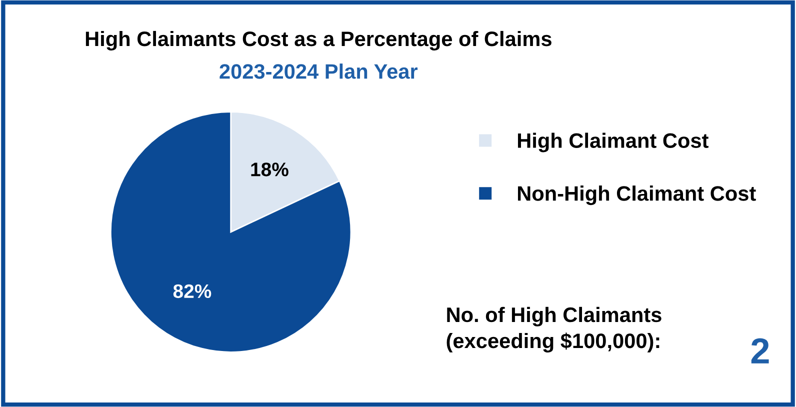 The image size is (796, 407). I want to click on legend-label: Non-High Claimant Cost, so click(637, 196).